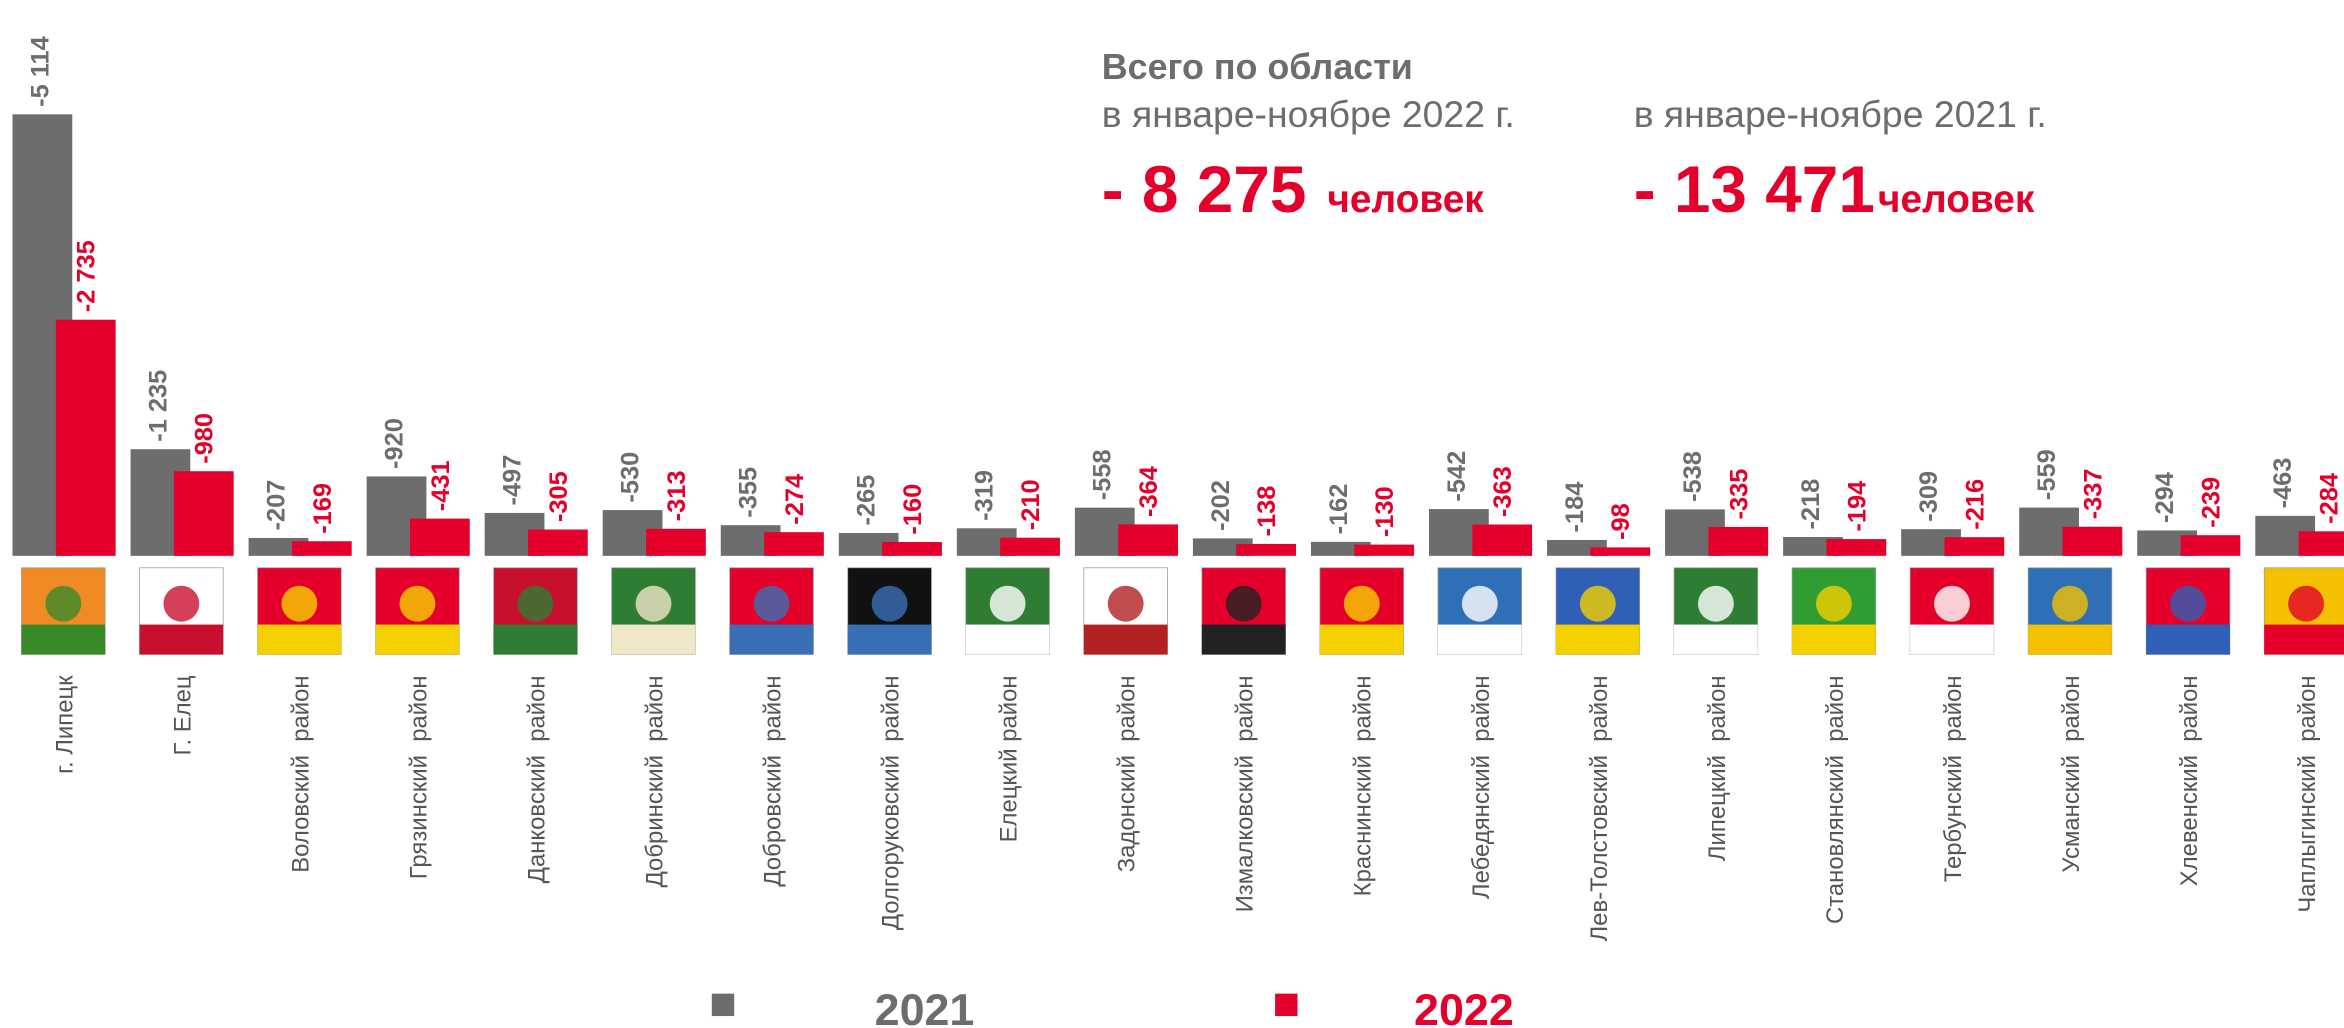 Image resolution: width=2344 pixels, height=1028 pixels. I want to click on x-tick-label: Г. Елец, so click(182, 715).